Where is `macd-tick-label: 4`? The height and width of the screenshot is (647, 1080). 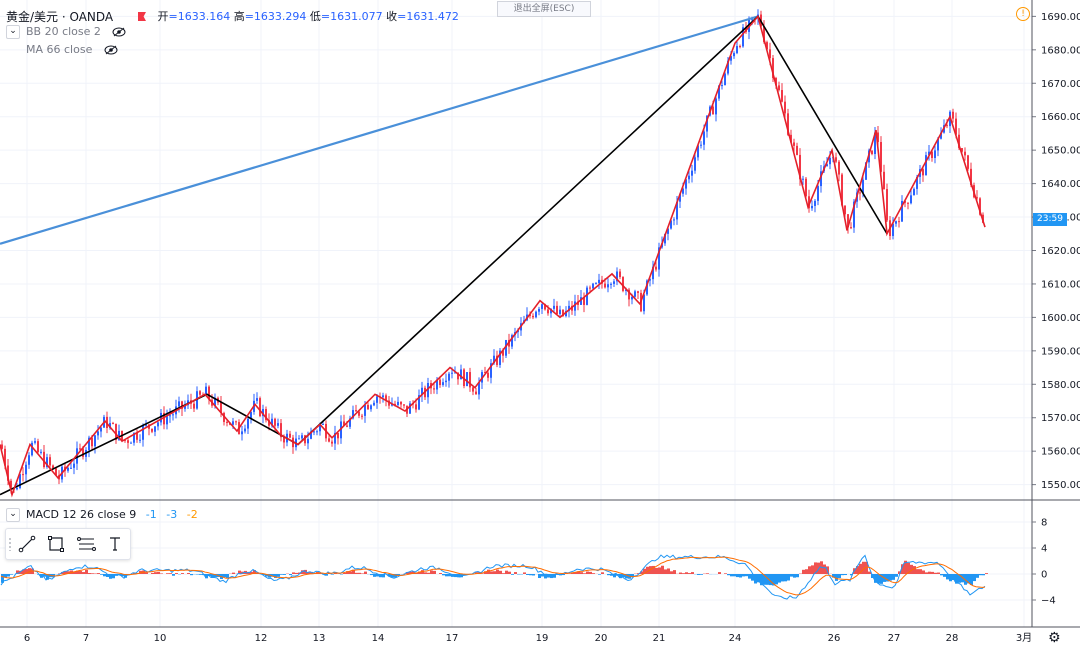
macd-tick-label: 4 is located at coordinates (1044, 549).